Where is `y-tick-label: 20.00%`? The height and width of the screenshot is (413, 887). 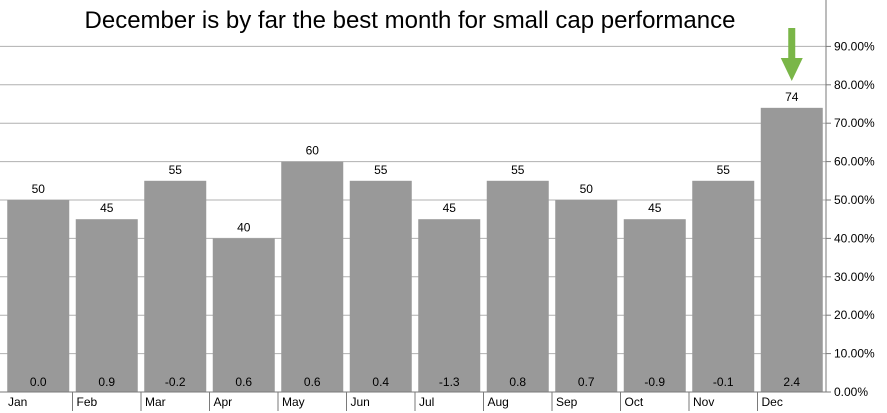
y-tick-label: 20.00% is located at coordinates (854, 315).